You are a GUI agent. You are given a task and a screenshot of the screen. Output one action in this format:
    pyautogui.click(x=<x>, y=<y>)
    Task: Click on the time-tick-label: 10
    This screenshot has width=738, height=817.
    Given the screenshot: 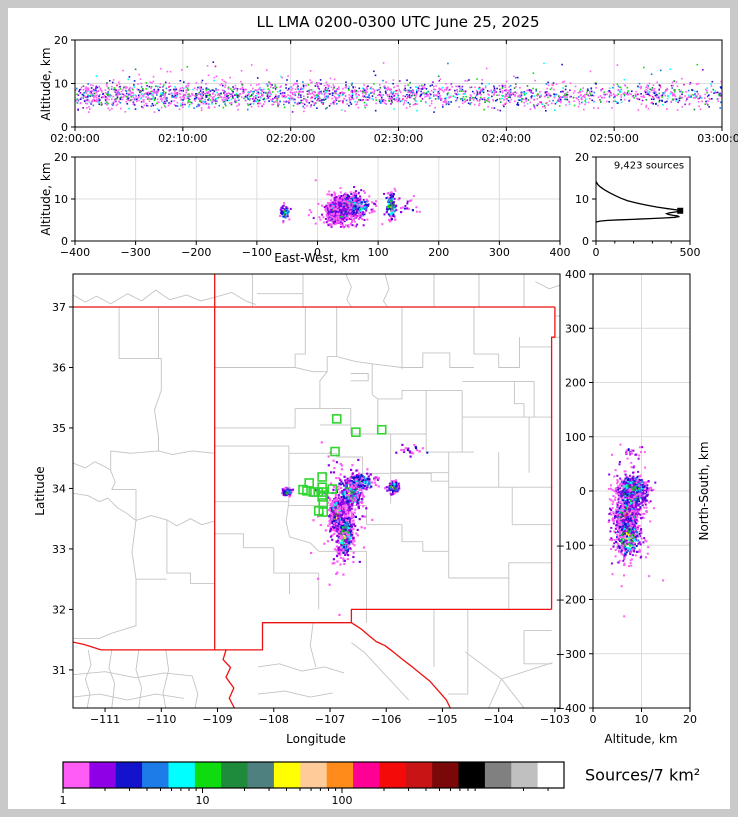 What is the action you would take?
    pyautogui.click(x=61, y=84)
    